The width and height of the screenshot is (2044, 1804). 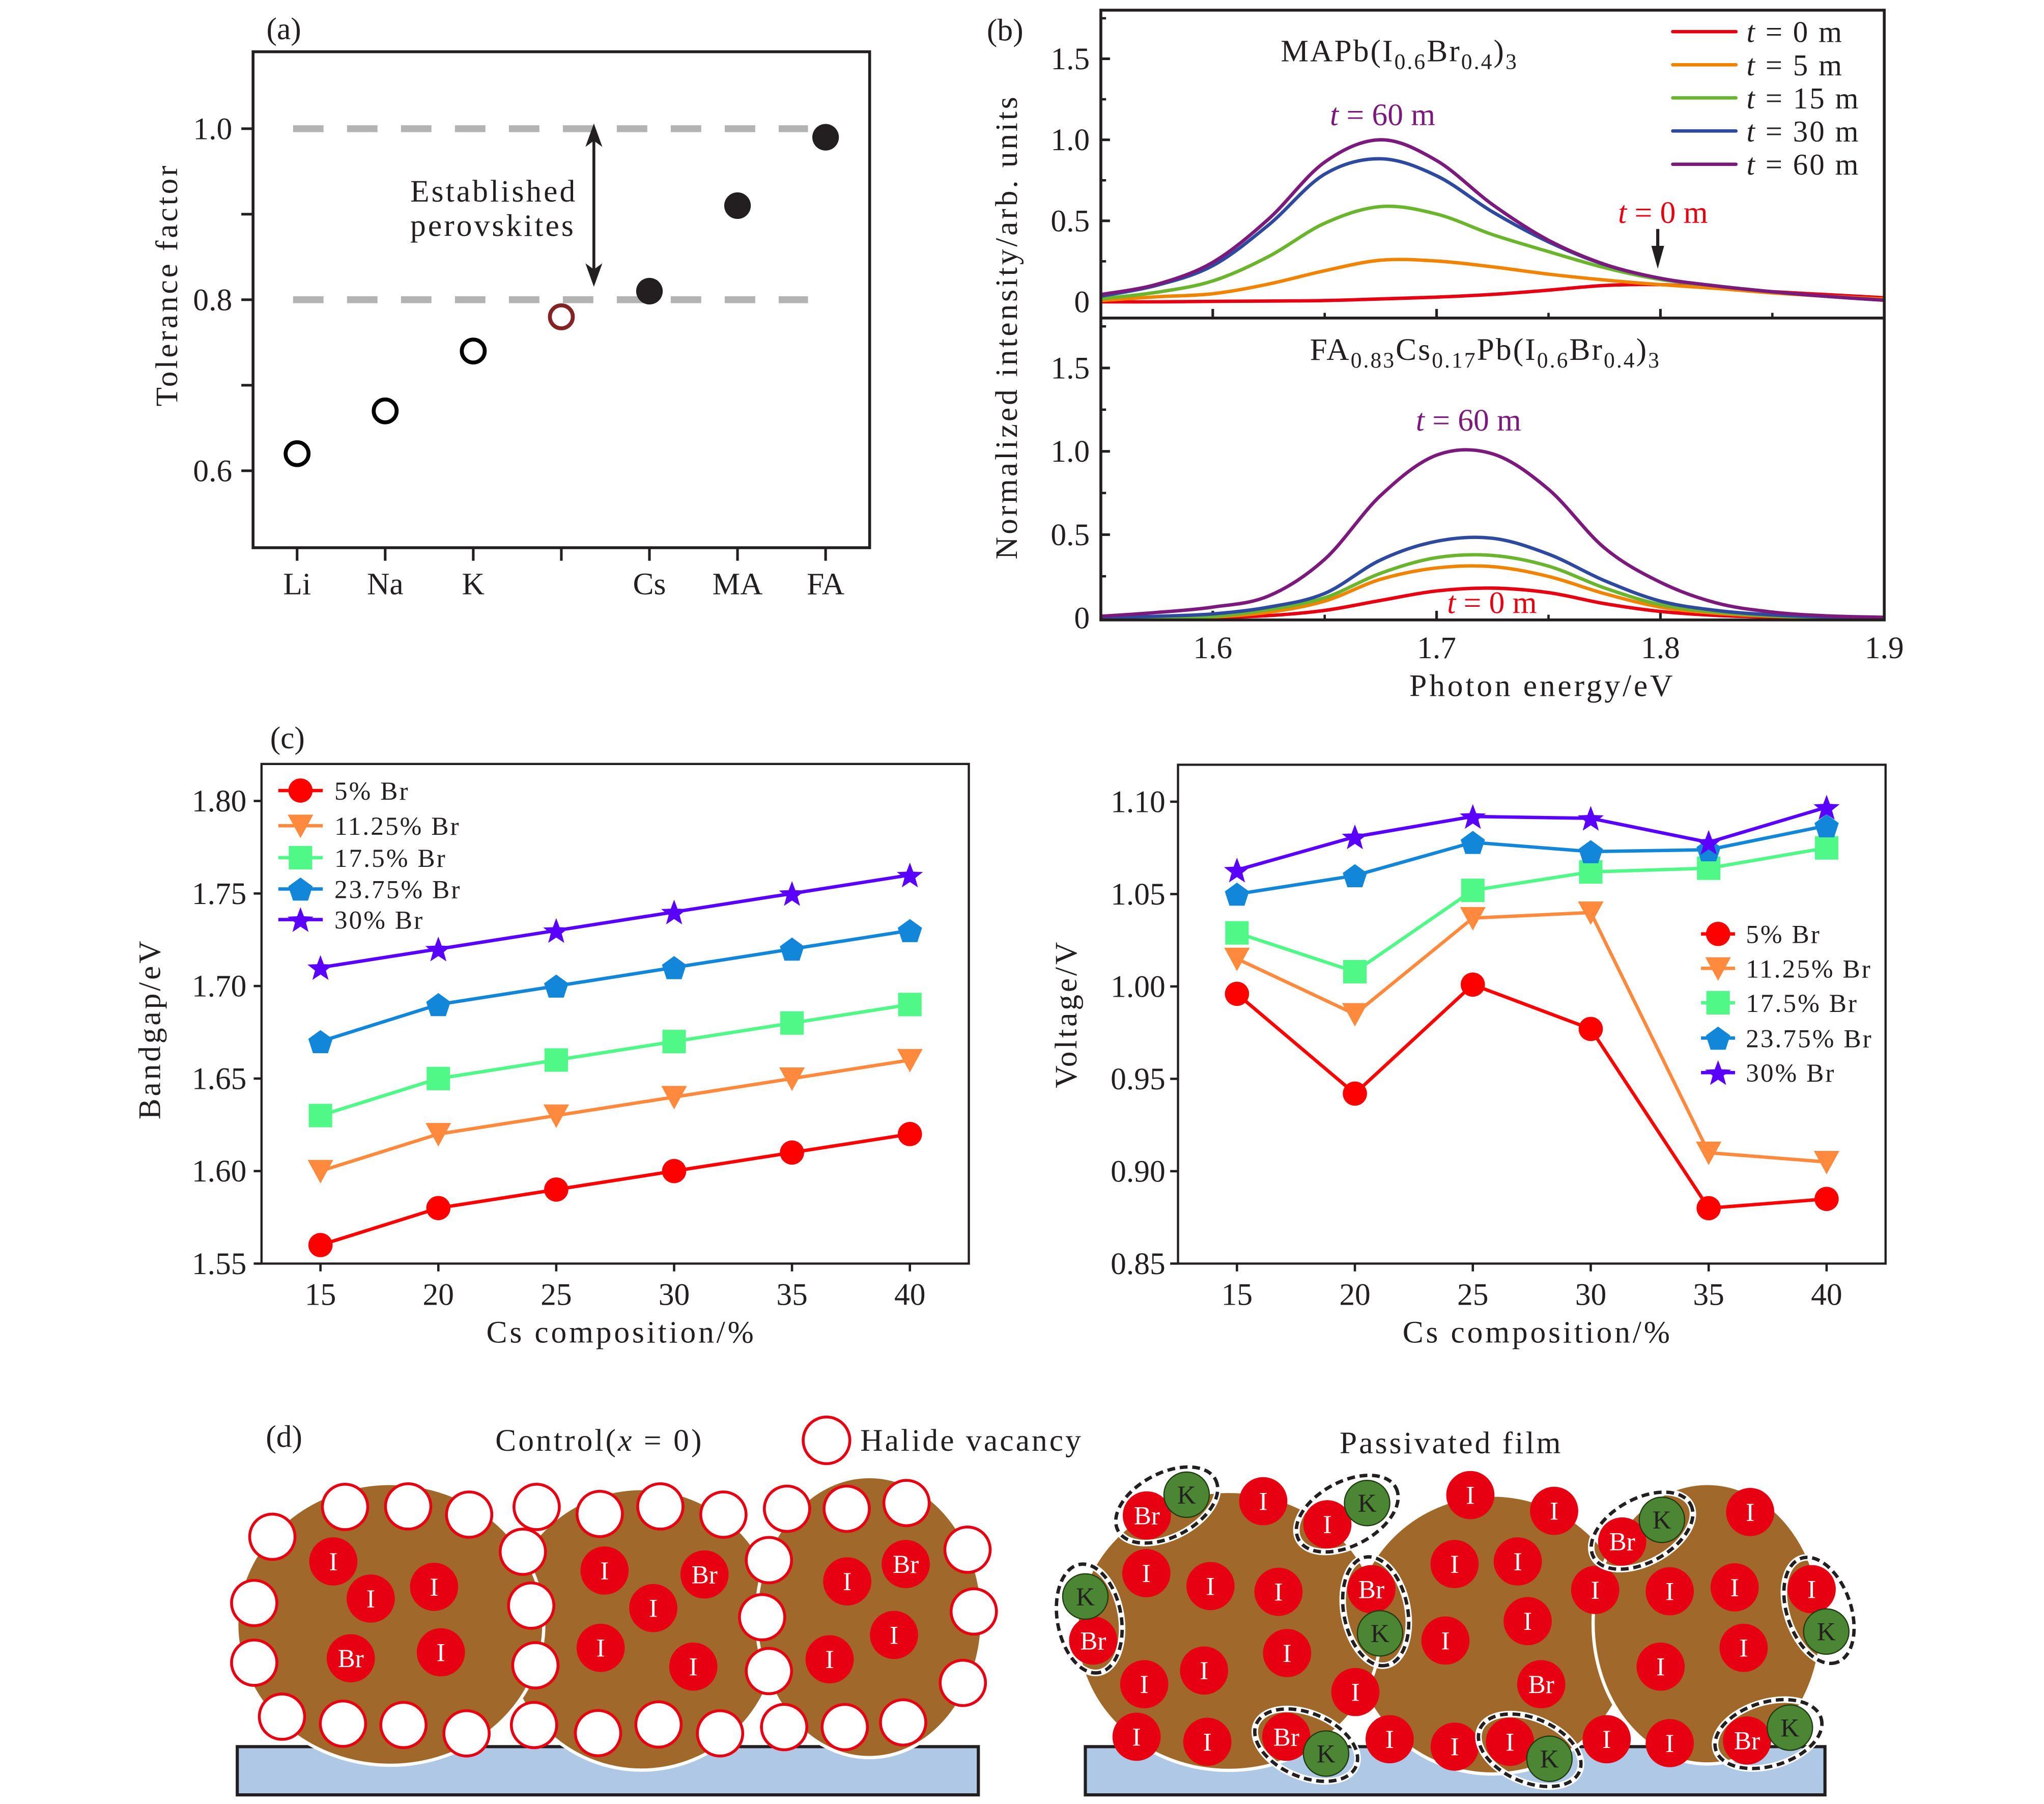 I want to click on legend-marker-triangle-down, so click(x=301, y=826).